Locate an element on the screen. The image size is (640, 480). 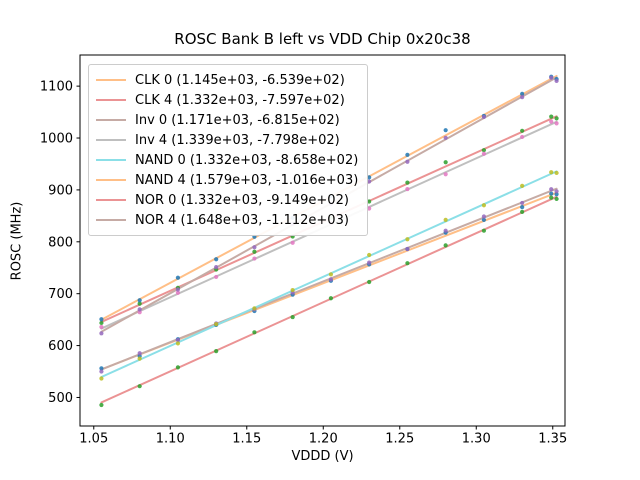
legend-label: NOR 4 (1.648e+03, -1.112e+03) is located at coordinates (242, 220).